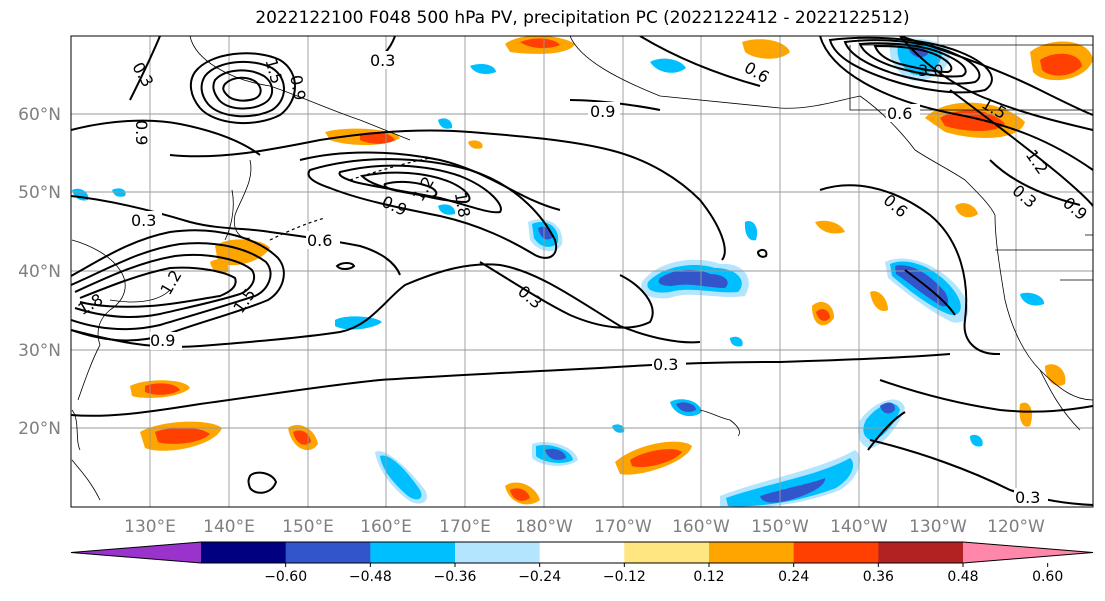 The width and height of the screenshot is (1105, 601). I want to click on lon-label: 130°W, so click(938, 527).